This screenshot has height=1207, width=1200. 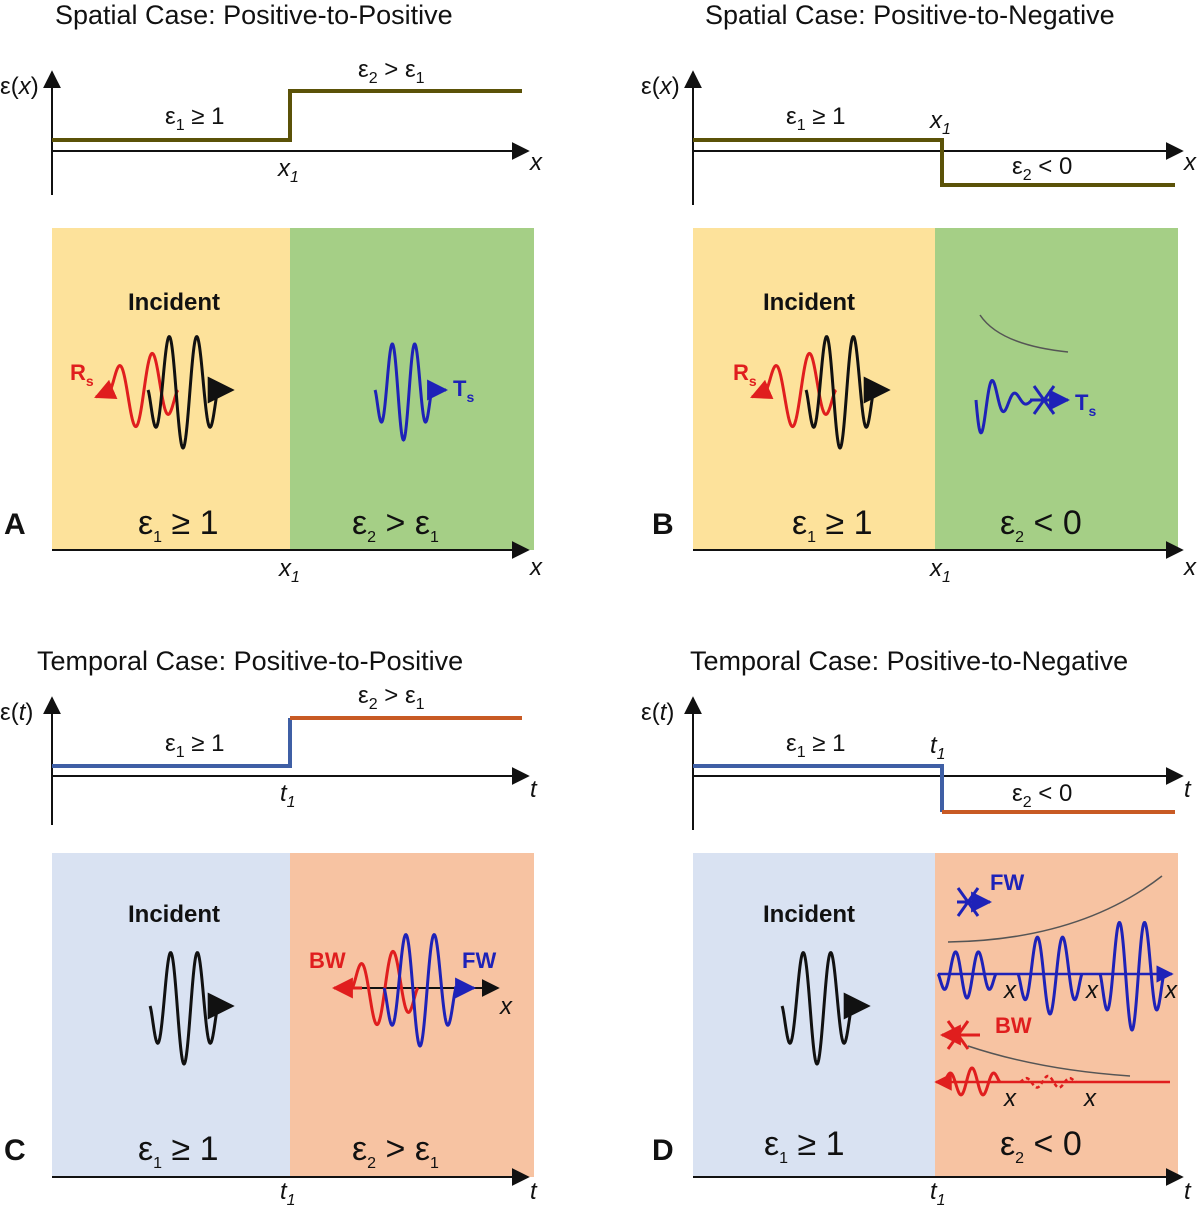 What do you see at coordinates (1041, 1146) in the screenshot?
I see `panel-d-region-eps2: ε2 < 0` at bounding box center [1041, 1146].